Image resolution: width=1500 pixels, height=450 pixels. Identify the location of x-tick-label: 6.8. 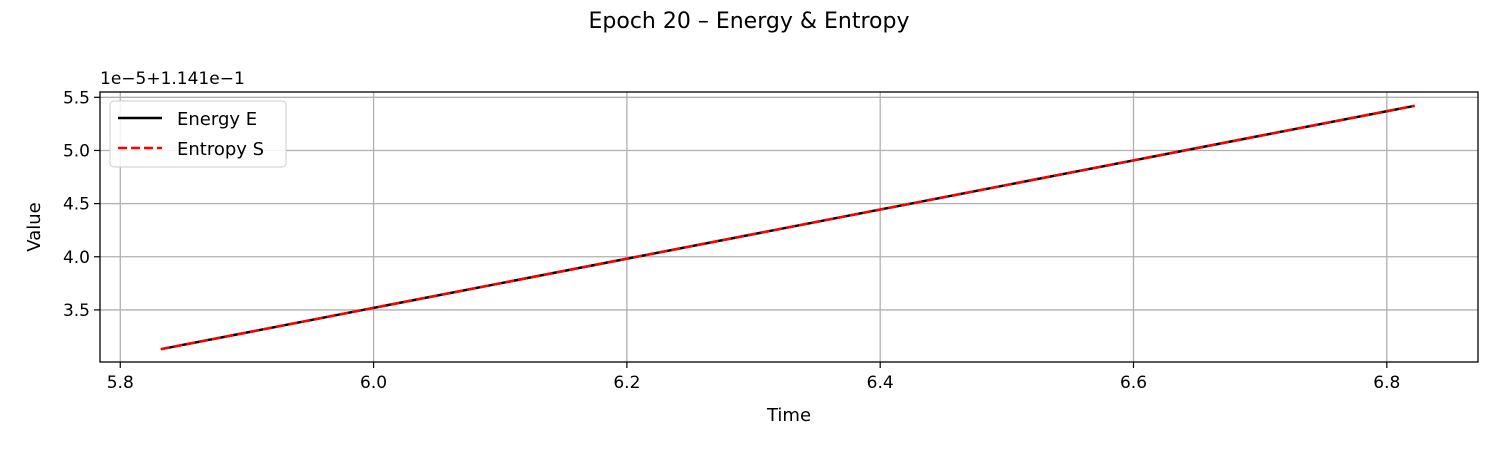
(1386, 383).